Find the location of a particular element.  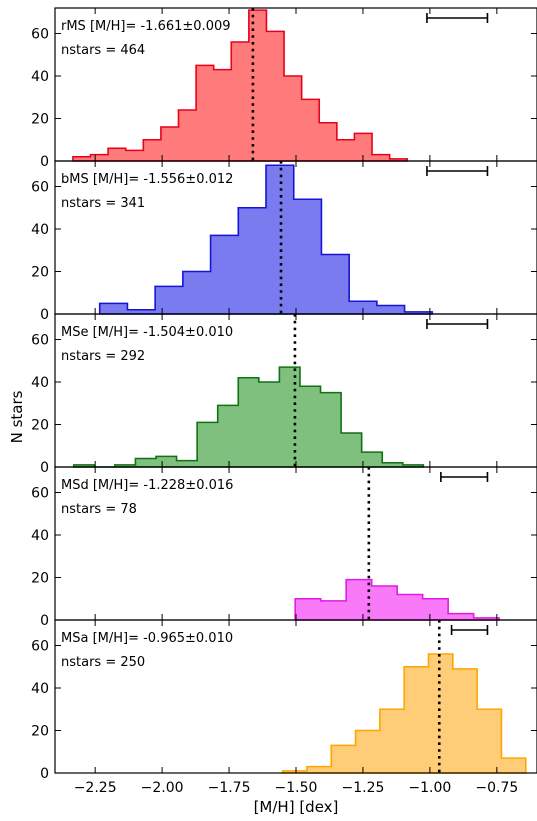

panel-3-label: MSd [M/H]= -1.228±0.016 is located at coordinates (147, 485).